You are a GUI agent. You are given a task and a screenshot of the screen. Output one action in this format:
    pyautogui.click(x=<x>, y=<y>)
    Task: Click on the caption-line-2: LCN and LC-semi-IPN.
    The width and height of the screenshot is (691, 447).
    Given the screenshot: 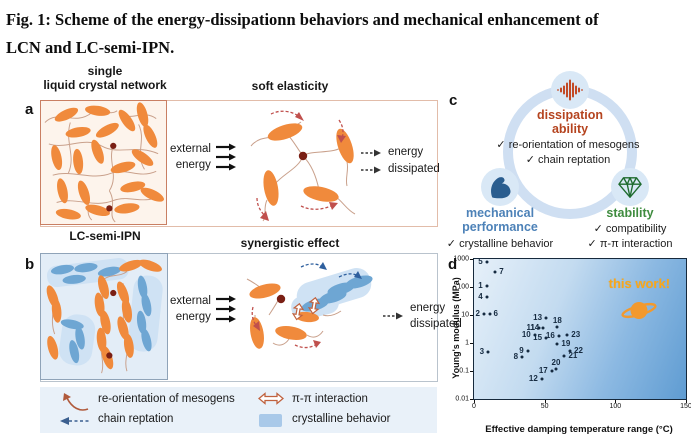 What is the action you would take?
    pyautogui.click(x=90, y=47)
    